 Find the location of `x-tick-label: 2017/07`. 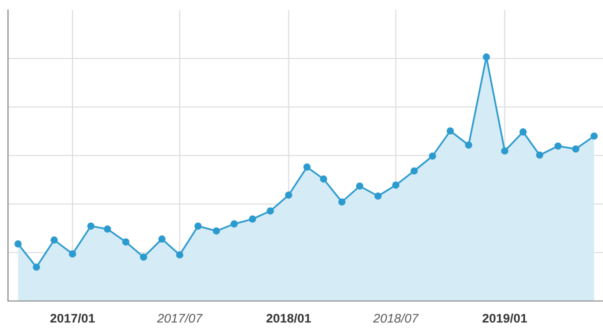

x-tick-label: 2017/07 is located at coordinates (180, 318).